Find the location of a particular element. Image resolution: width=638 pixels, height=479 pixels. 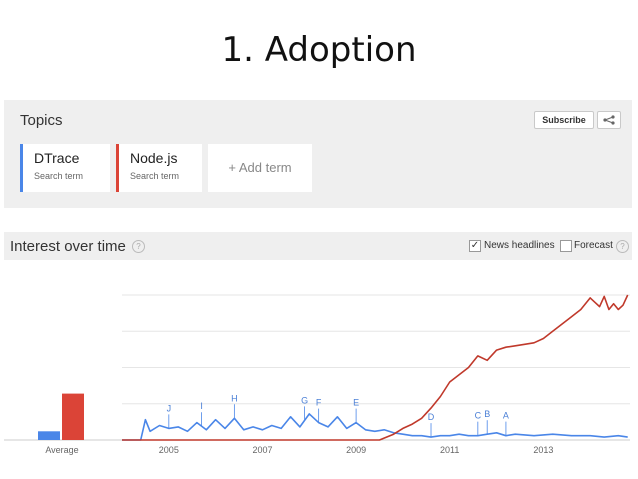

annotation-label: A is located at coordinates (506, 416).